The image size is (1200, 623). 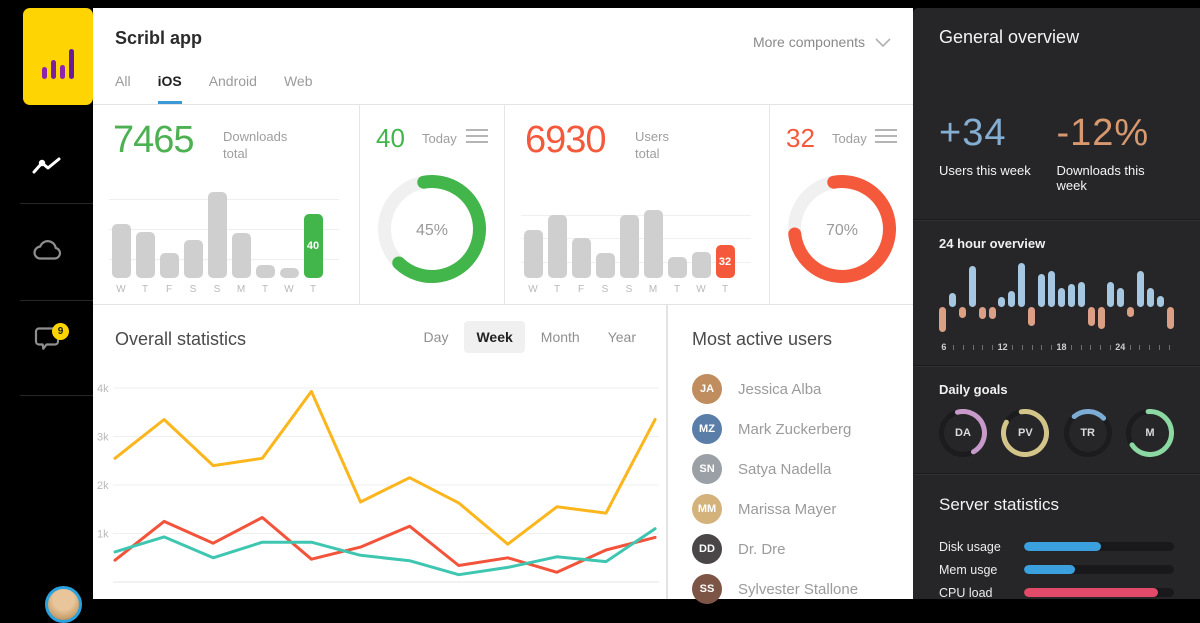 I want to click on server-statistics-rows: Disk usage Mem usge CPU load, so click(x=1056, y=567).